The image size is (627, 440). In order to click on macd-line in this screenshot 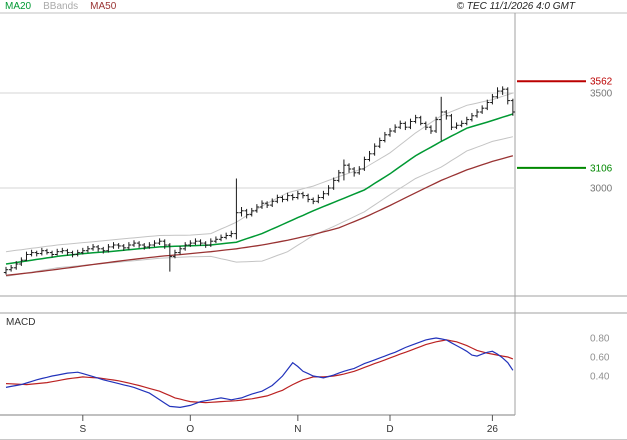, I will do `click(259, 373)`.